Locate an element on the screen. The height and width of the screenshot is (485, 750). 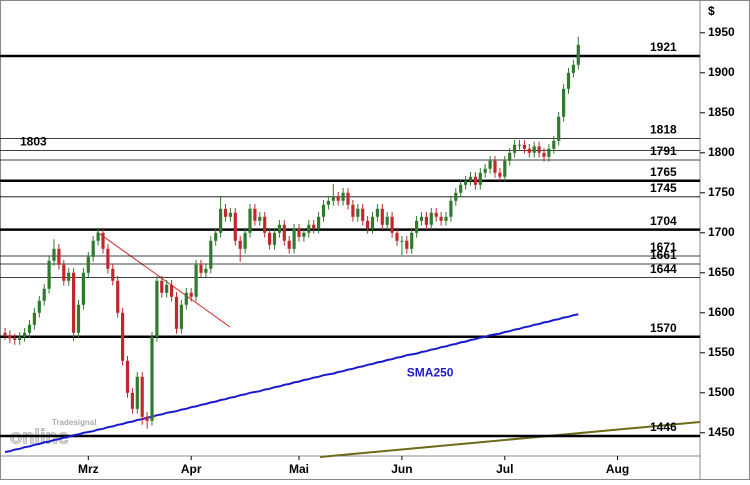
y-tick-label: 1450 is located at coordinates (721, 432).